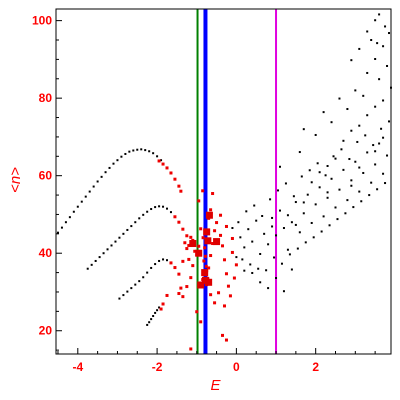 The width and height of the screenshot is (400, 400). What do you see at coordinates (315, 367) in the screenshot?
I see `x-tick-label: 2` at bounding box center [315, 367].